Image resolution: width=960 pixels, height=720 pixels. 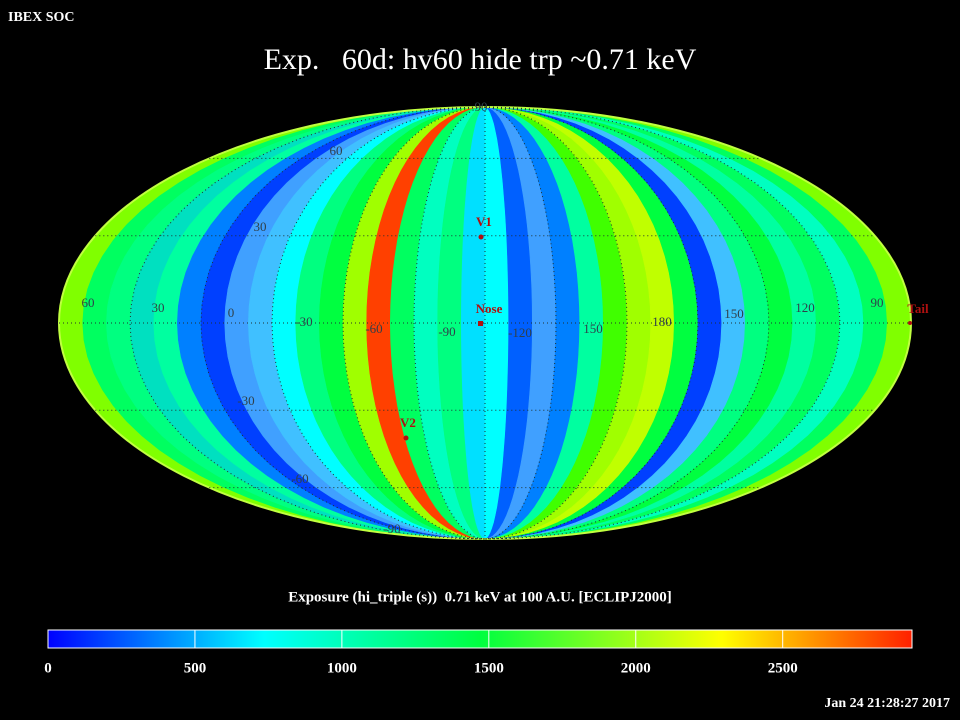 I want to click on lat-label: -30, so click(x=245, y=400).